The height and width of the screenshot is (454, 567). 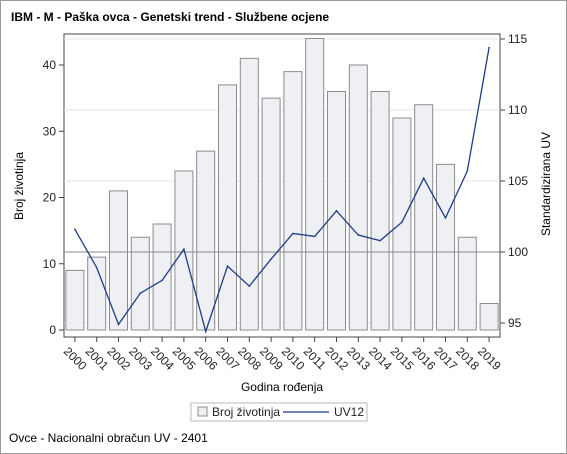 I want to click on bar-2010, so click(x=293, y=201).